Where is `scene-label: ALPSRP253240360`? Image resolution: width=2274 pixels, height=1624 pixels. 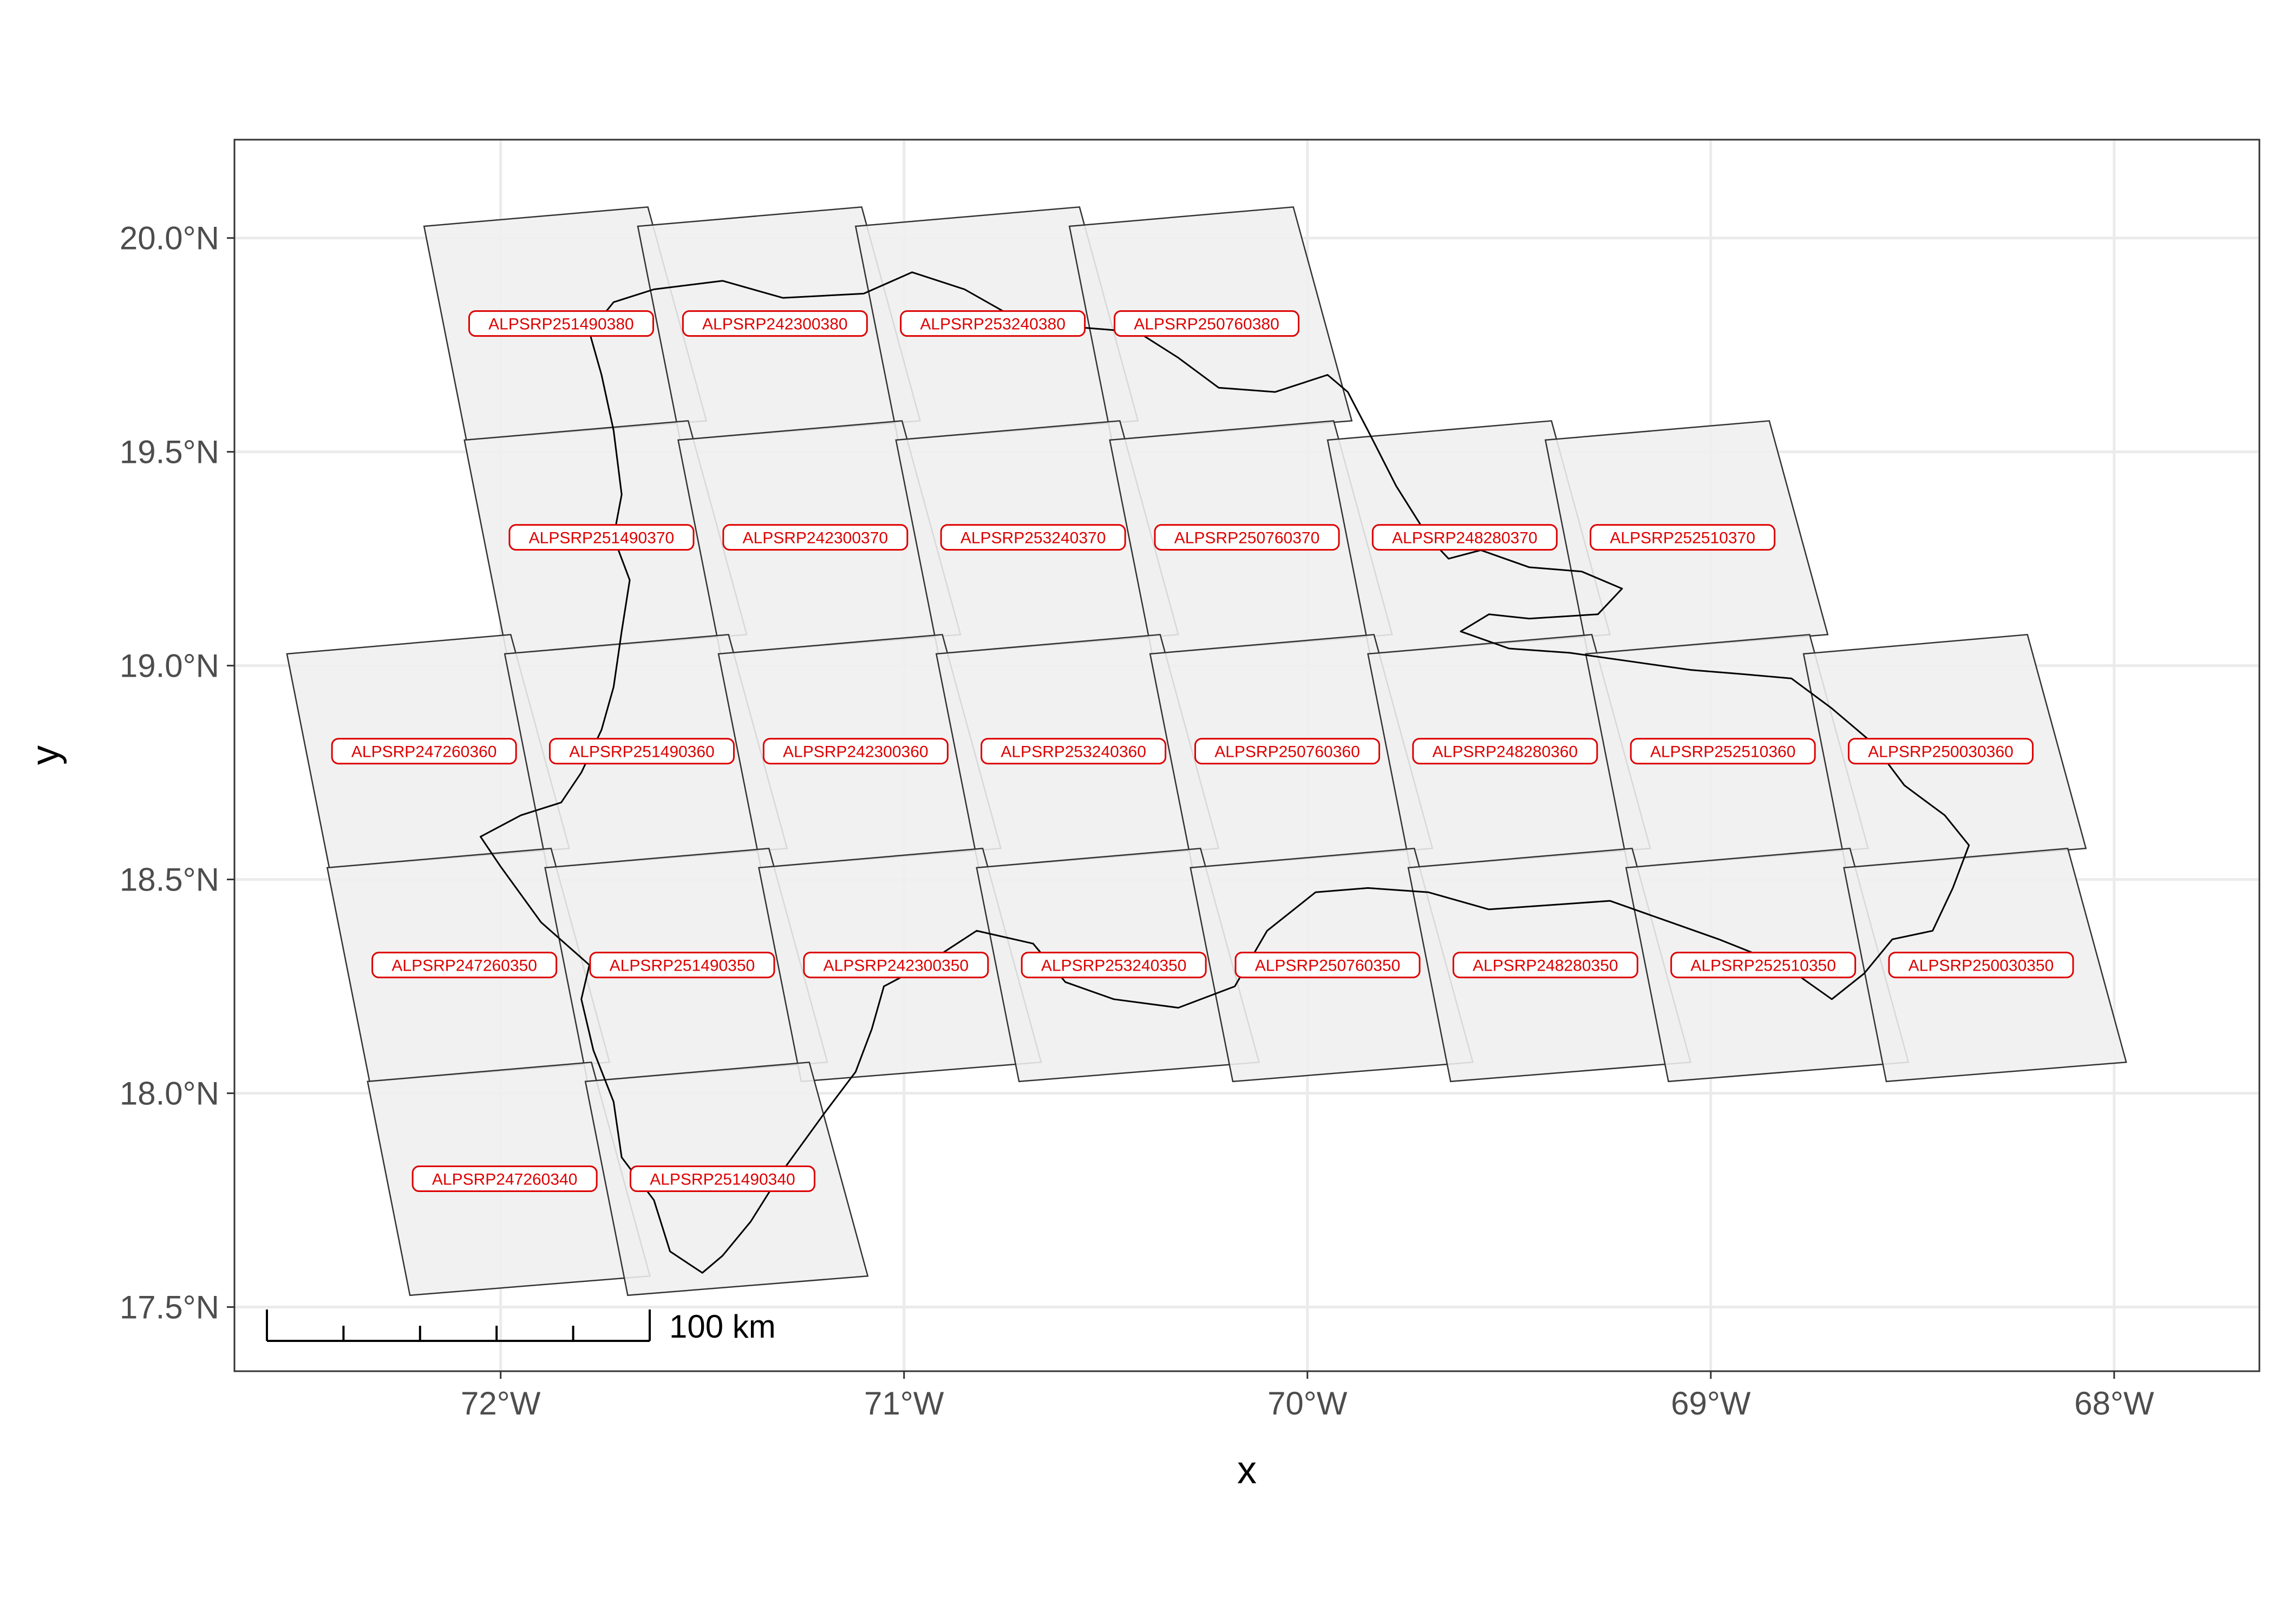
scene-label: ALPSRP253240360 is located at coordinates (1073, 752).